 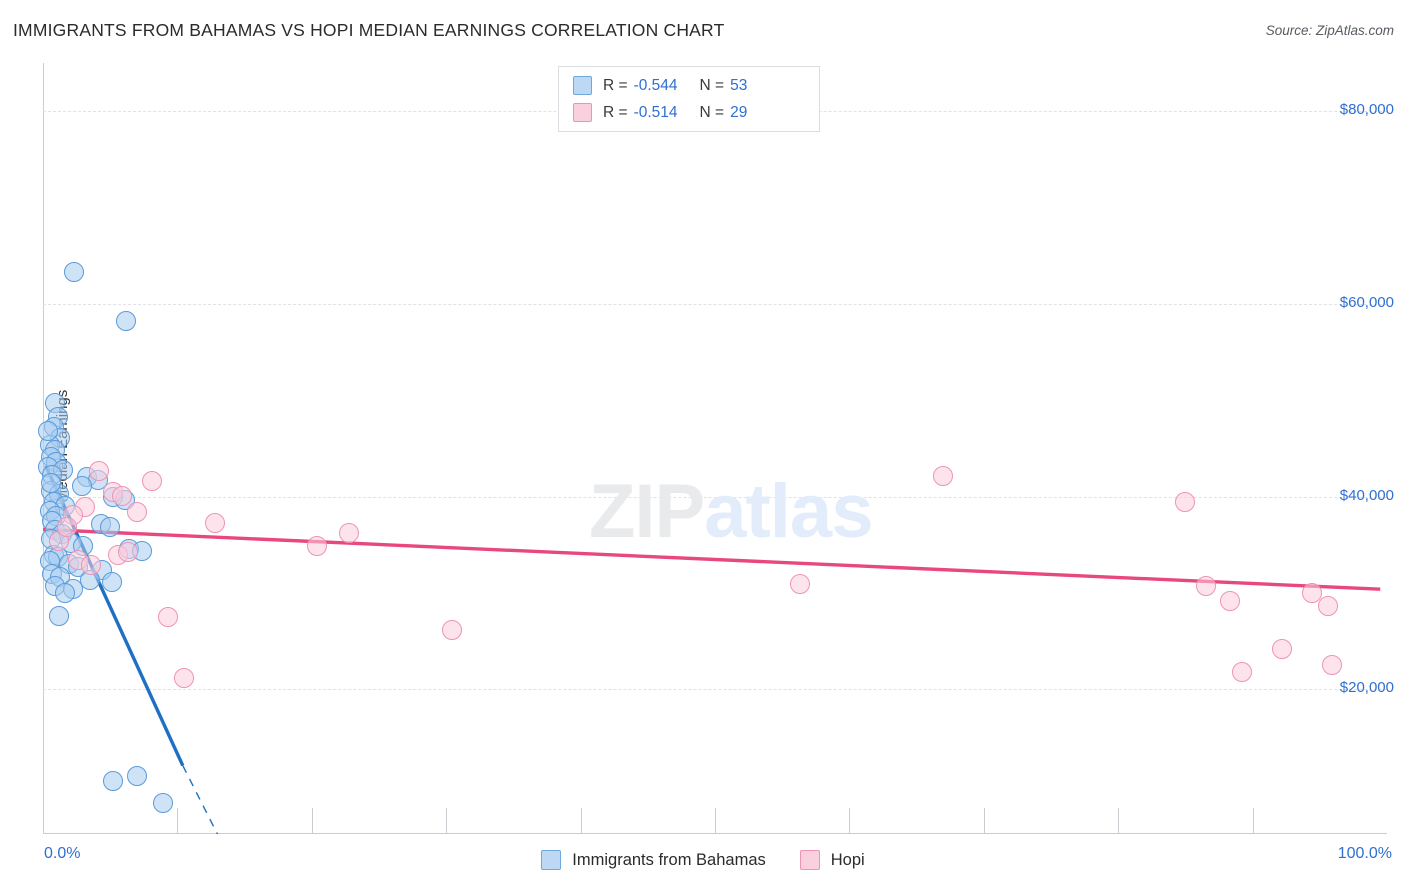 What do you see at coordinates (847, 859) in the screenshot?
I see `legend-label-hopi: Hopi` at bounding box center [847, 859].